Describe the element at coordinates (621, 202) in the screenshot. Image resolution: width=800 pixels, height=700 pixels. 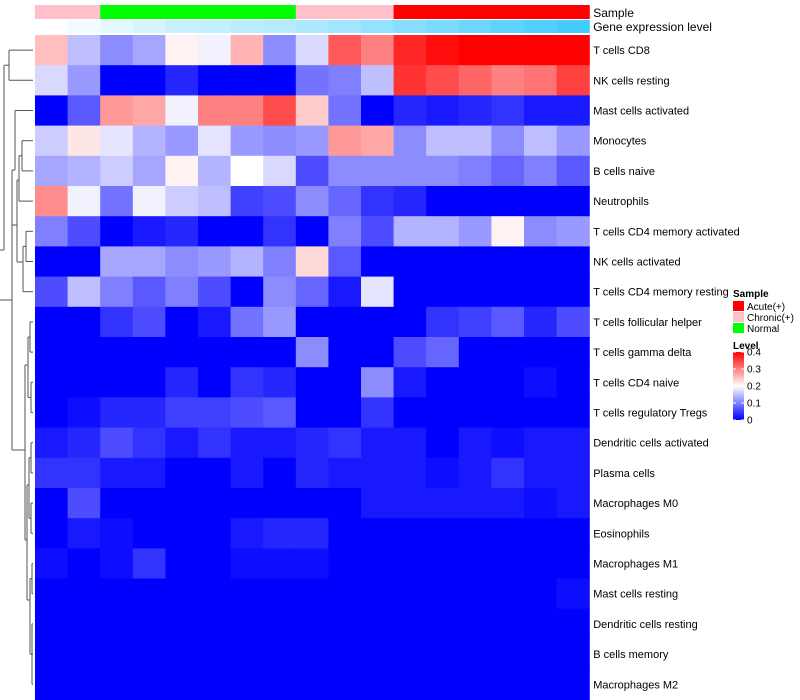
I see `row-label: Neutrophils` at that location.